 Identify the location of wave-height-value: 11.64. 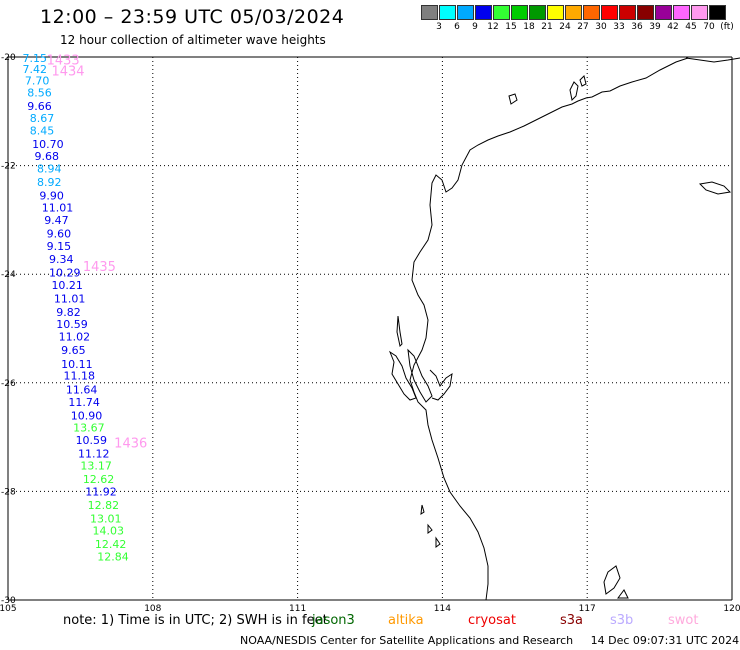
(82, 389).